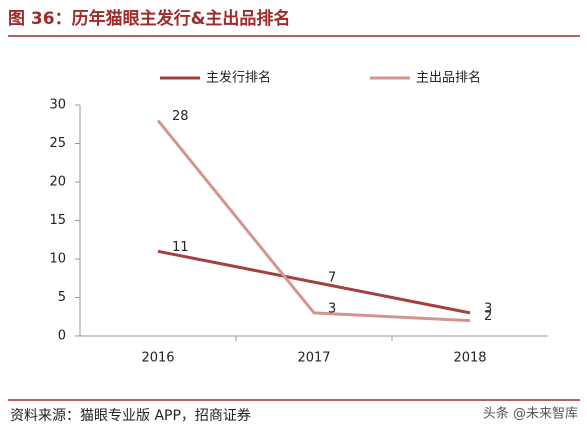 This screenshot has height=434, width=587. Describe the element at coordinates (157, 358) in the screenshot. I see `x-tick-label: 2016` at that location.